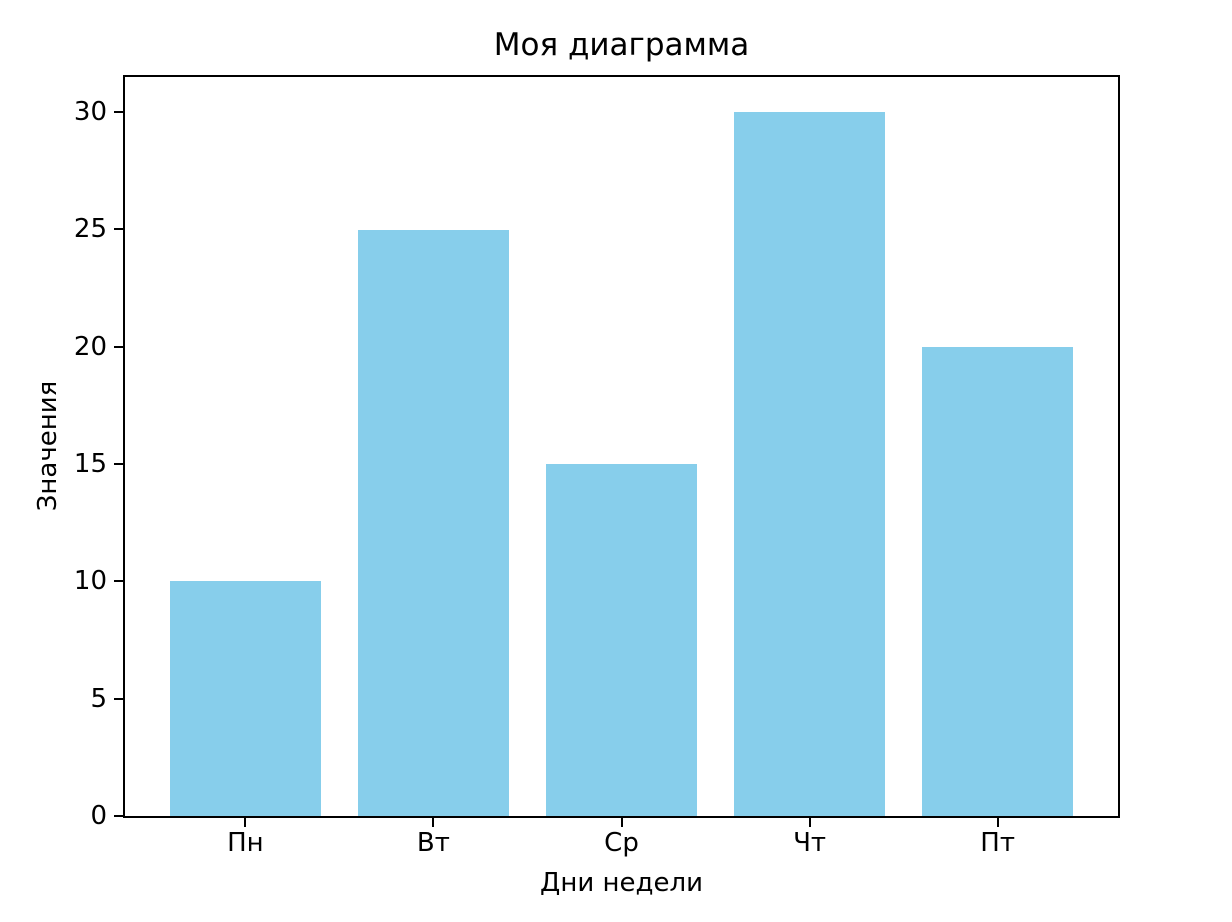 This screenshot has width=1232, height=922. What do you see at coordinates (90, 581) in the screenshot?
I see `y-tick-label: 10` at bounding box center [90, 581].